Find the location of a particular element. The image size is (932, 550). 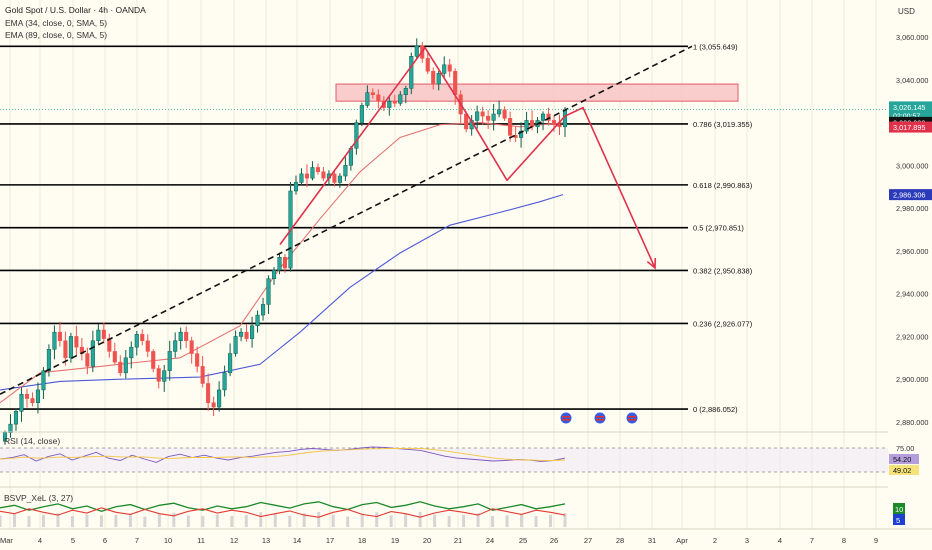

rsi-value-label: 54.20 is located at coordinates (902, 459).